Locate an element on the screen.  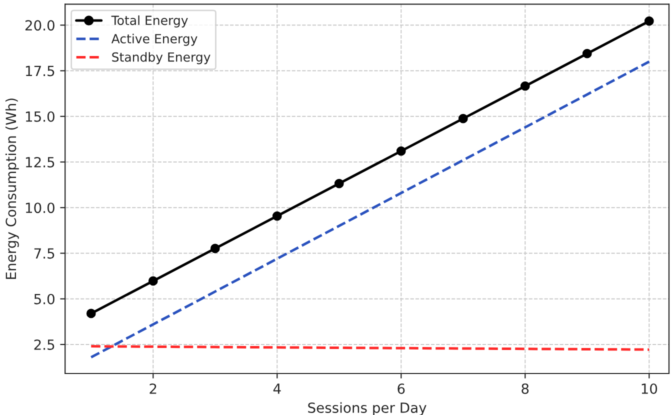
legend-label: Standby Energy is located at coordinates (161, 58).